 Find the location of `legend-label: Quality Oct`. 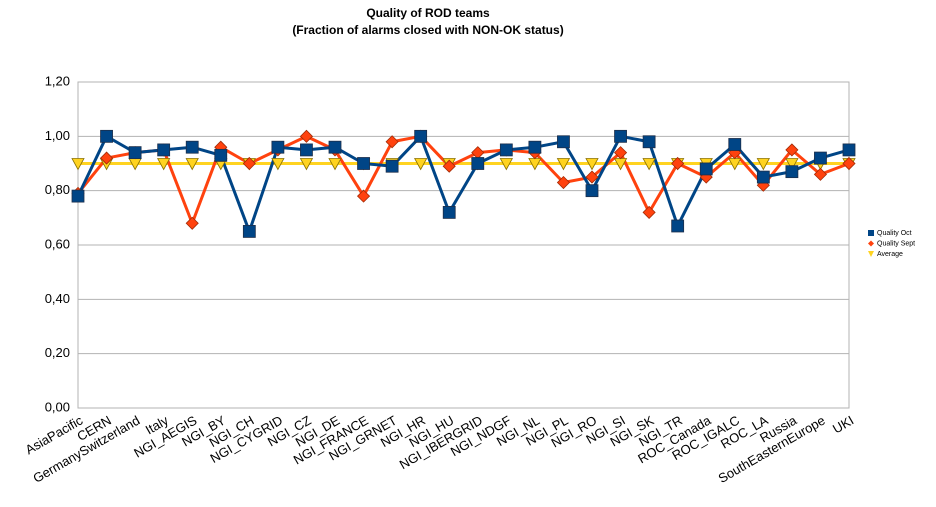

legend-label: Quality Oct is located at coordinates (894, 233).